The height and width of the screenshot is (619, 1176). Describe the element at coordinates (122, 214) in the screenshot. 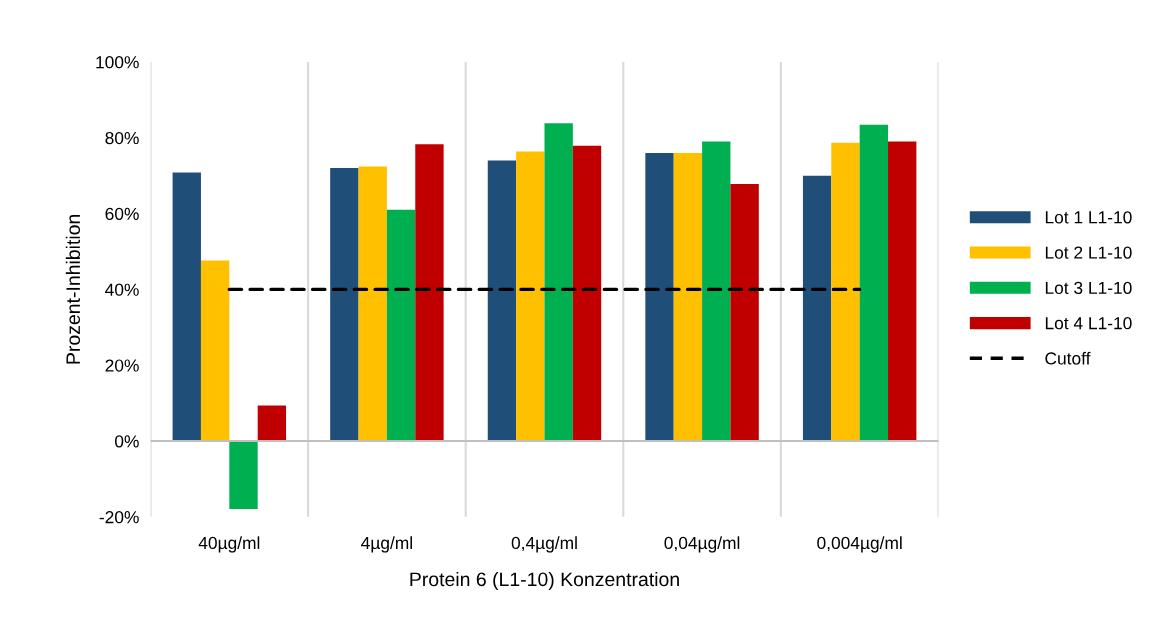

I see `y-tick-label: 60%` at that location.